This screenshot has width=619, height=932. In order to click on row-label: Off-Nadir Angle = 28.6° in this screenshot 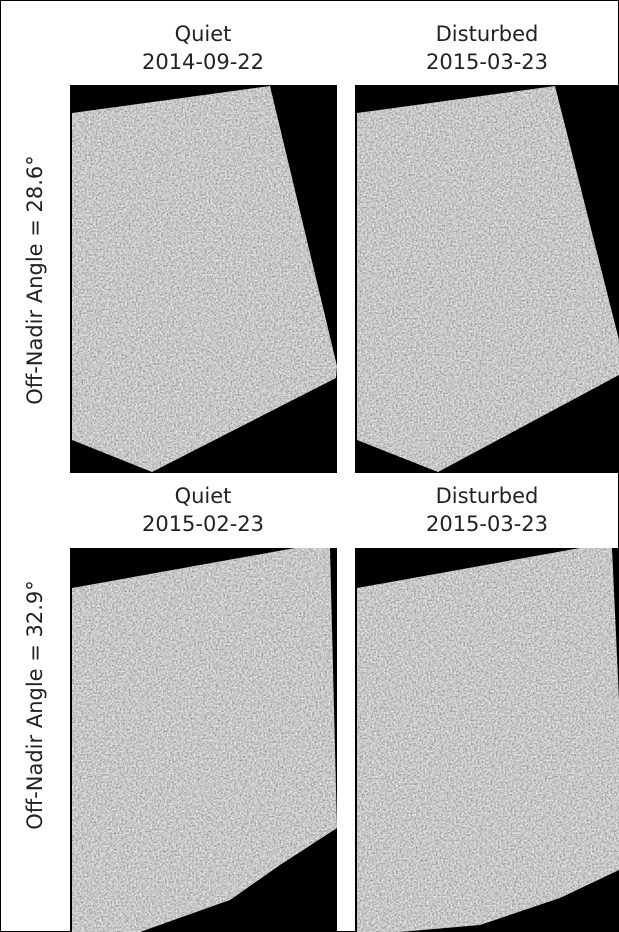, I will do `click(35, 280)`.